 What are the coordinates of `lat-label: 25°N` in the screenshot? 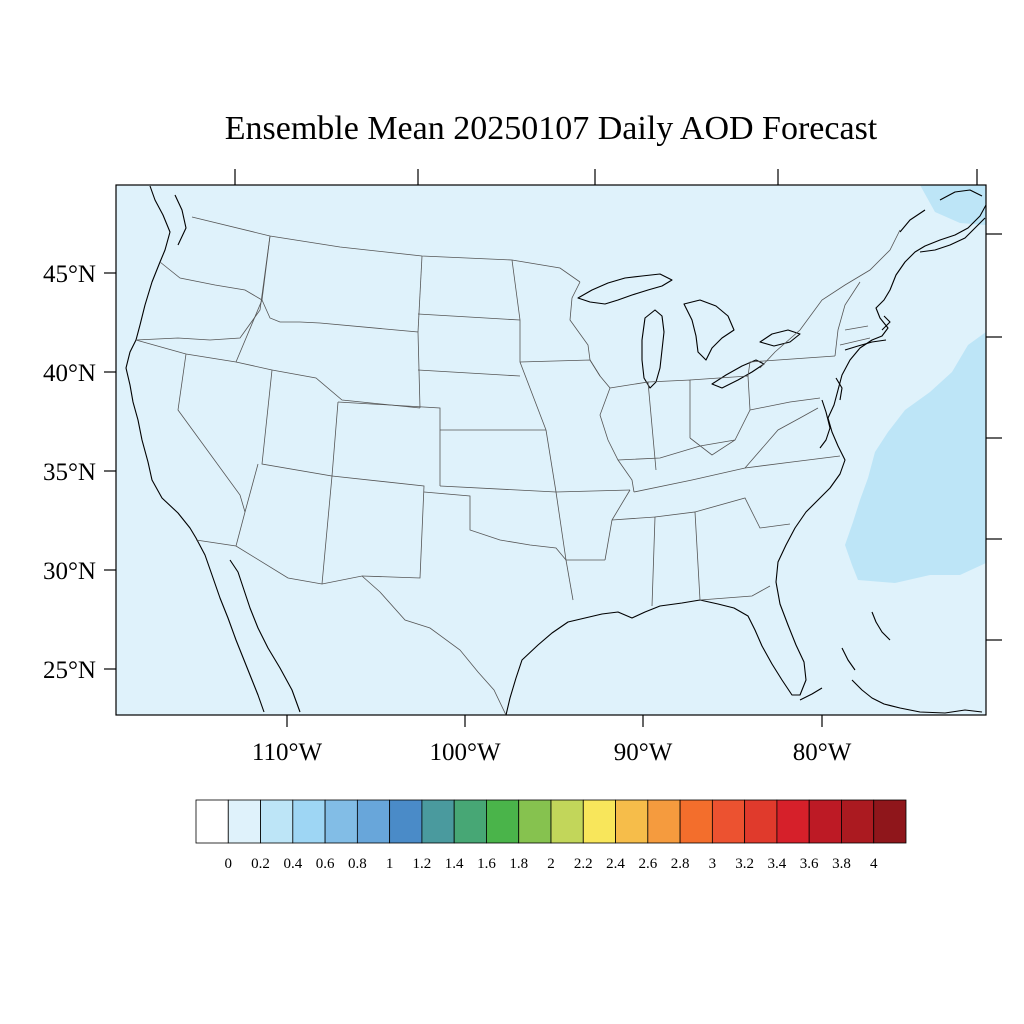 It's located at (69, 670).